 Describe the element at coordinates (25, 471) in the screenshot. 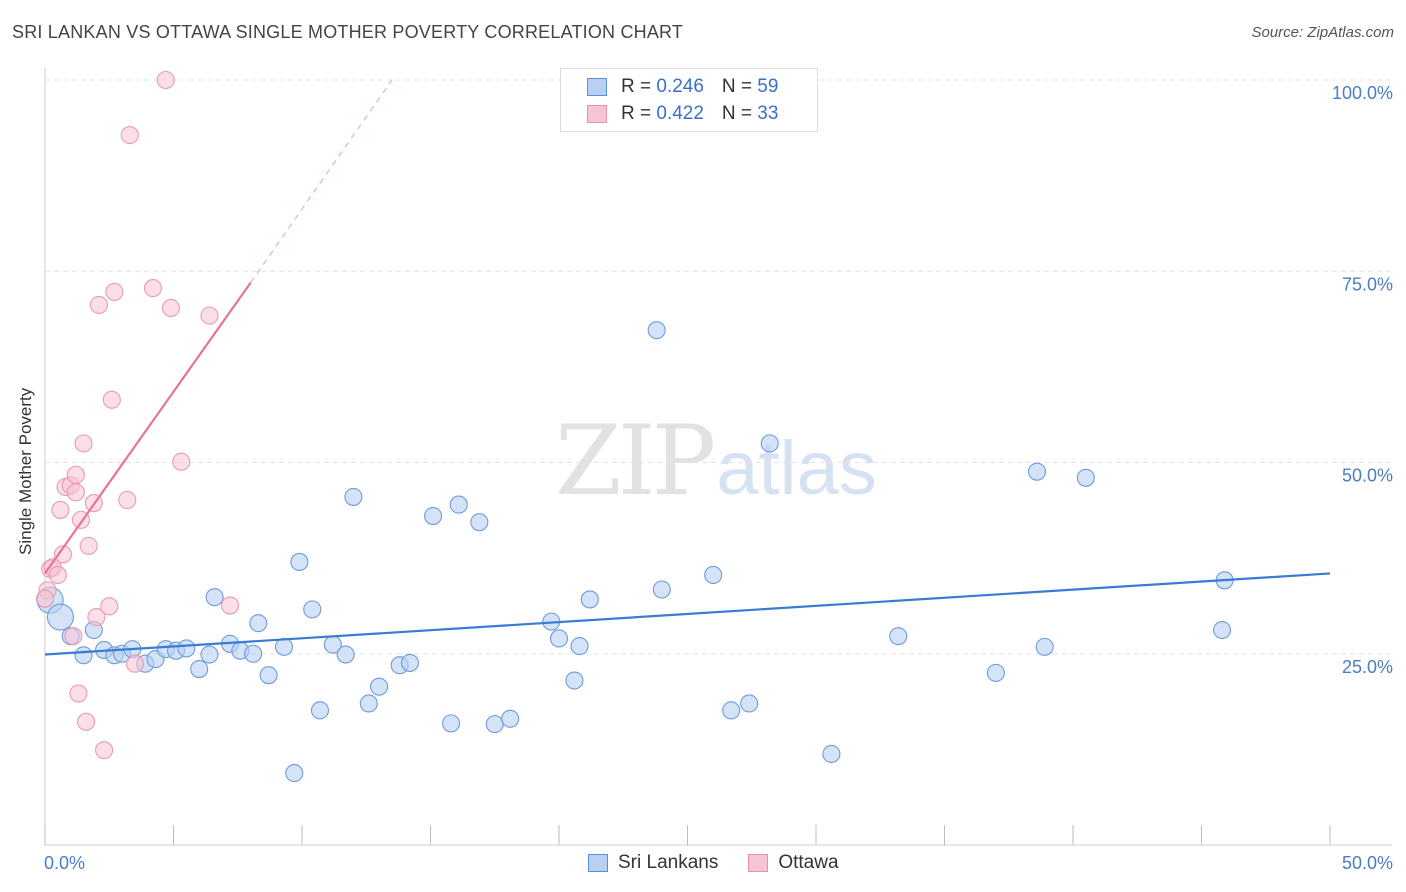

I see `y-axis-label: Single Mother Poverty` at that location.